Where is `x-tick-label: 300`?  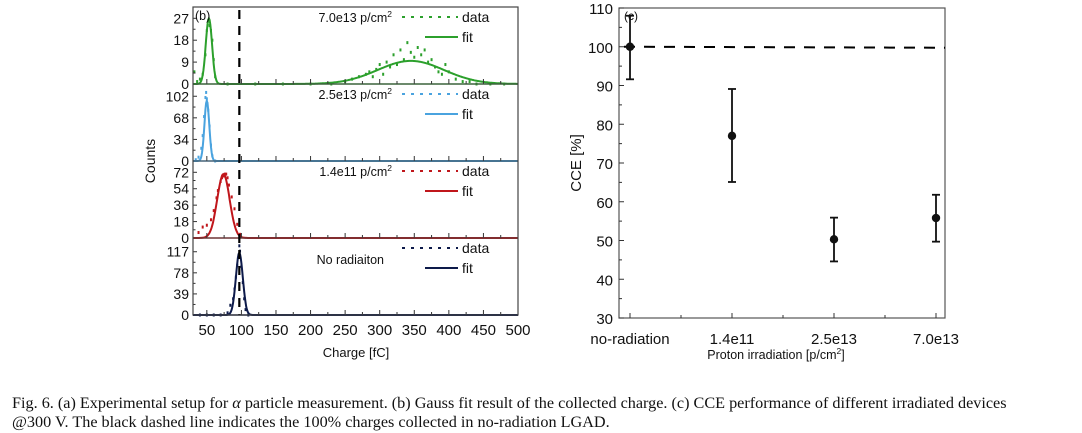
x-tick-label: 300 is located at coordinates (379, 330).